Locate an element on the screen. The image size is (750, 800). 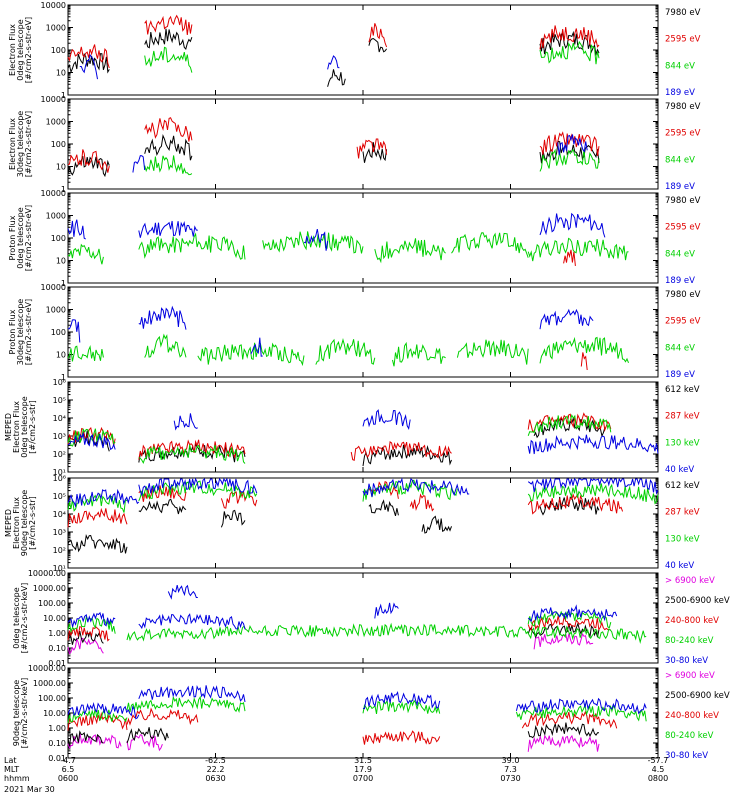
y-tick-label: 100.00 is located at coordinates (52, 698).